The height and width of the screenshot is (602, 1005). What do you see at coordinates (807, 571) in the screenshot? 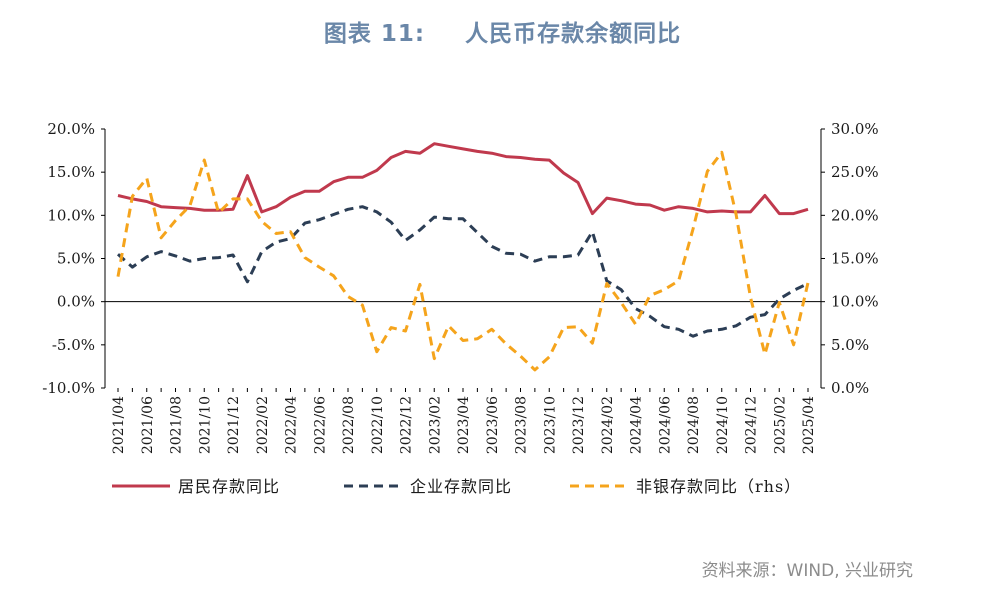
I see `source-note: 资料来源：WIND, 兴业研究` at bounding box center [807, 571].